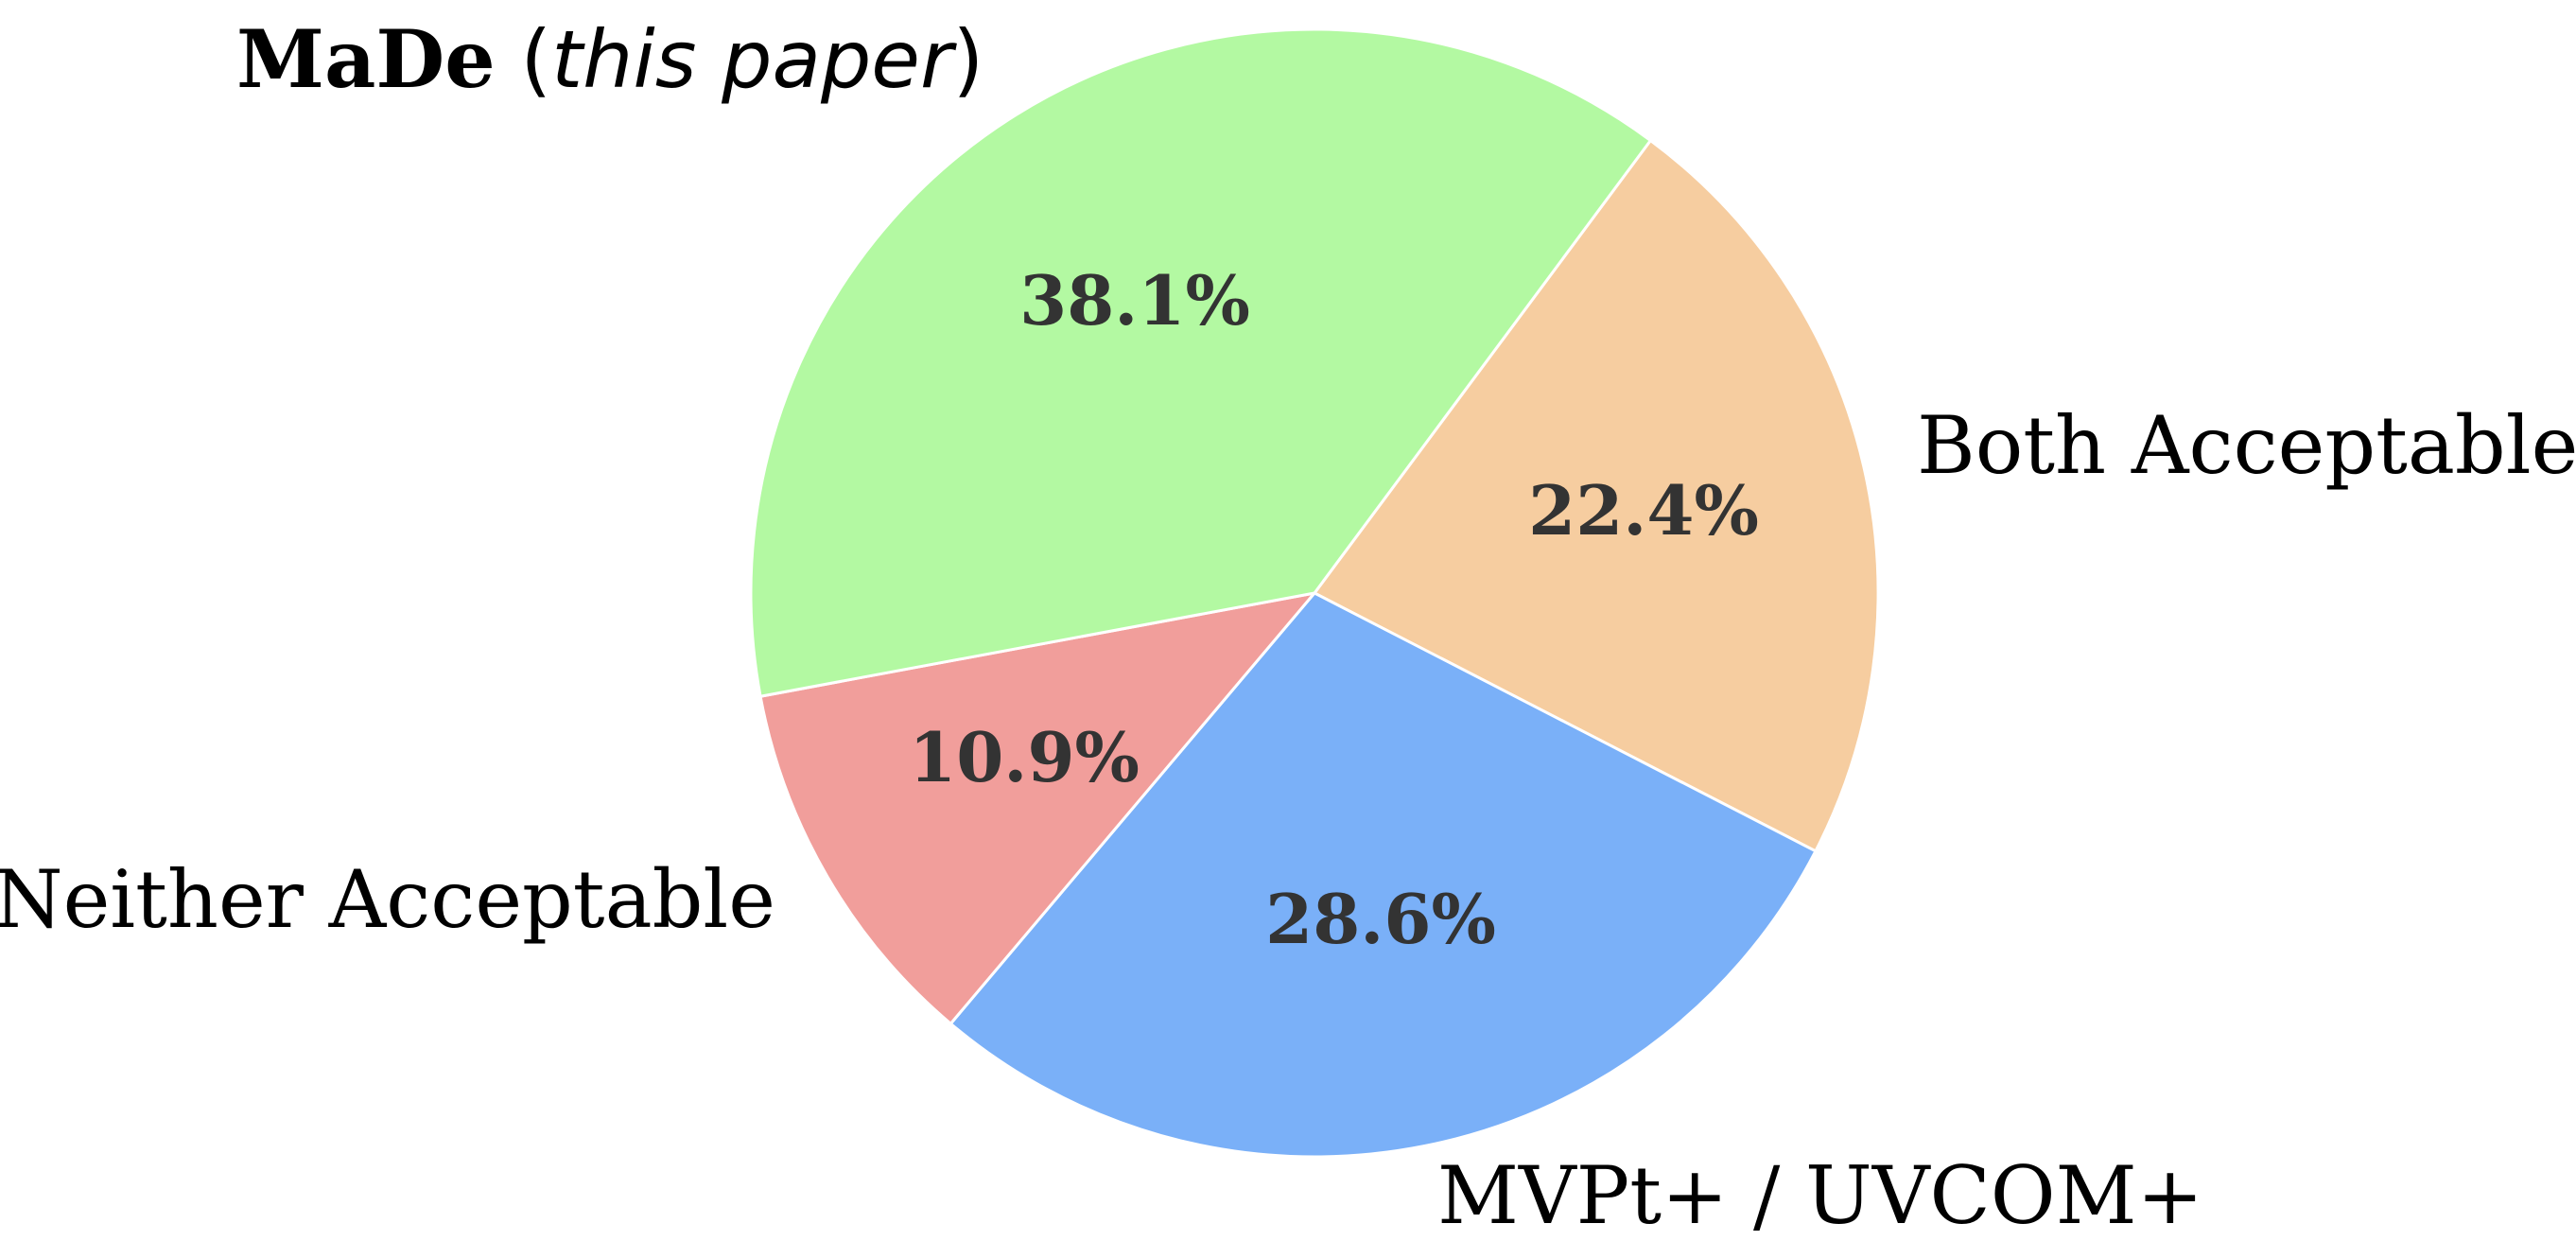  I want to click on made-open-paren: (, so click(523, 60).